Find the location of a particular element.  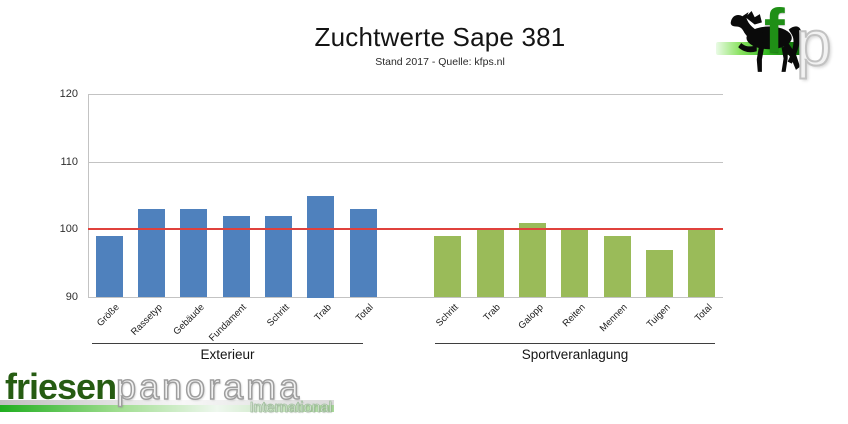

y-axis-tick-label: 100 is located at coordinates (68, 229).